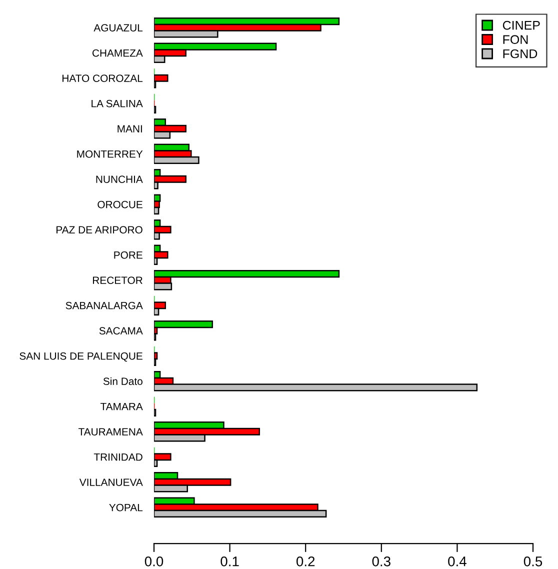 This screenshot has height=569, width=558. Describe the element at coordinates (515, 39) in the screenshot. I see `legend-label: FON` at that location.